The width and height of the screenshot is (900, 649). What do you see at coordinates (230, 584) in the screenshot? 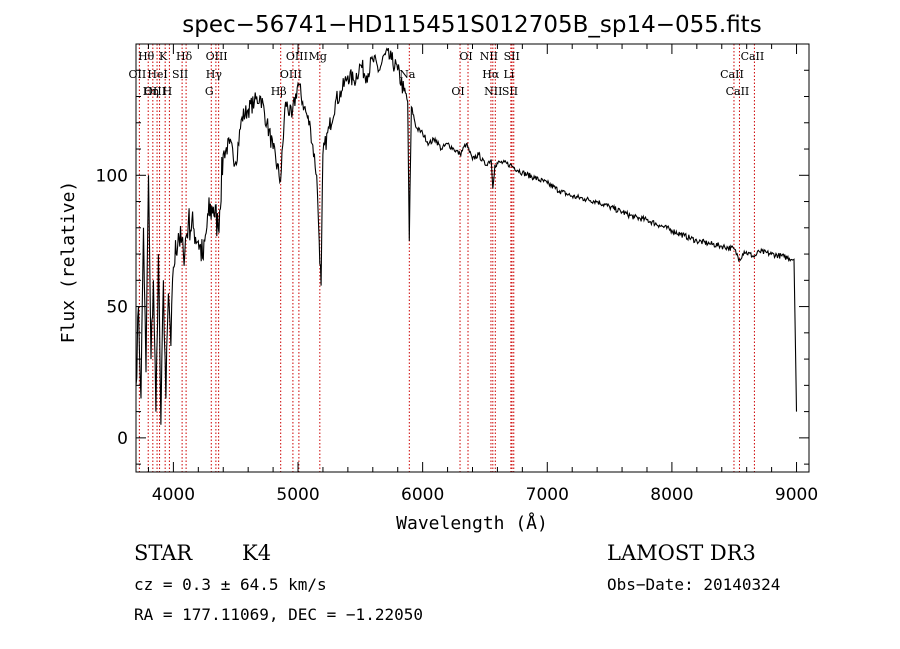
I see `redshift-readout: cz = 0.3 ± 64.5 km/s` at bounding box center [230, 584].